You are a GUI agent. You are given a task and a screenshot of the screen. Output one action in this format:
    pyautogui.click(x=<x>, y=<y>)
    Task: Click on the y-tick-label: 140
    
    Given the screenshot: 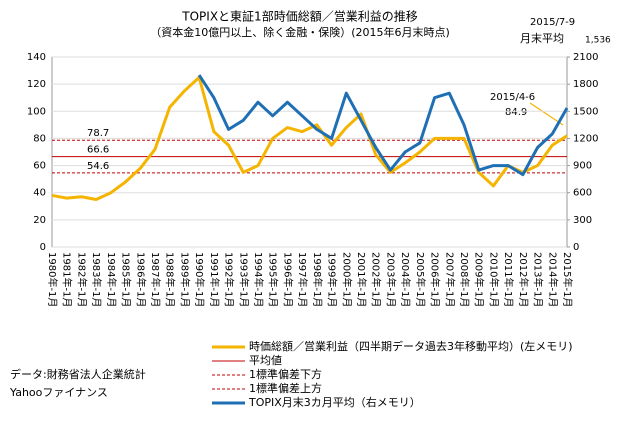 What is the action you would take?
    pyautogui.click(x=36, y=57)
    